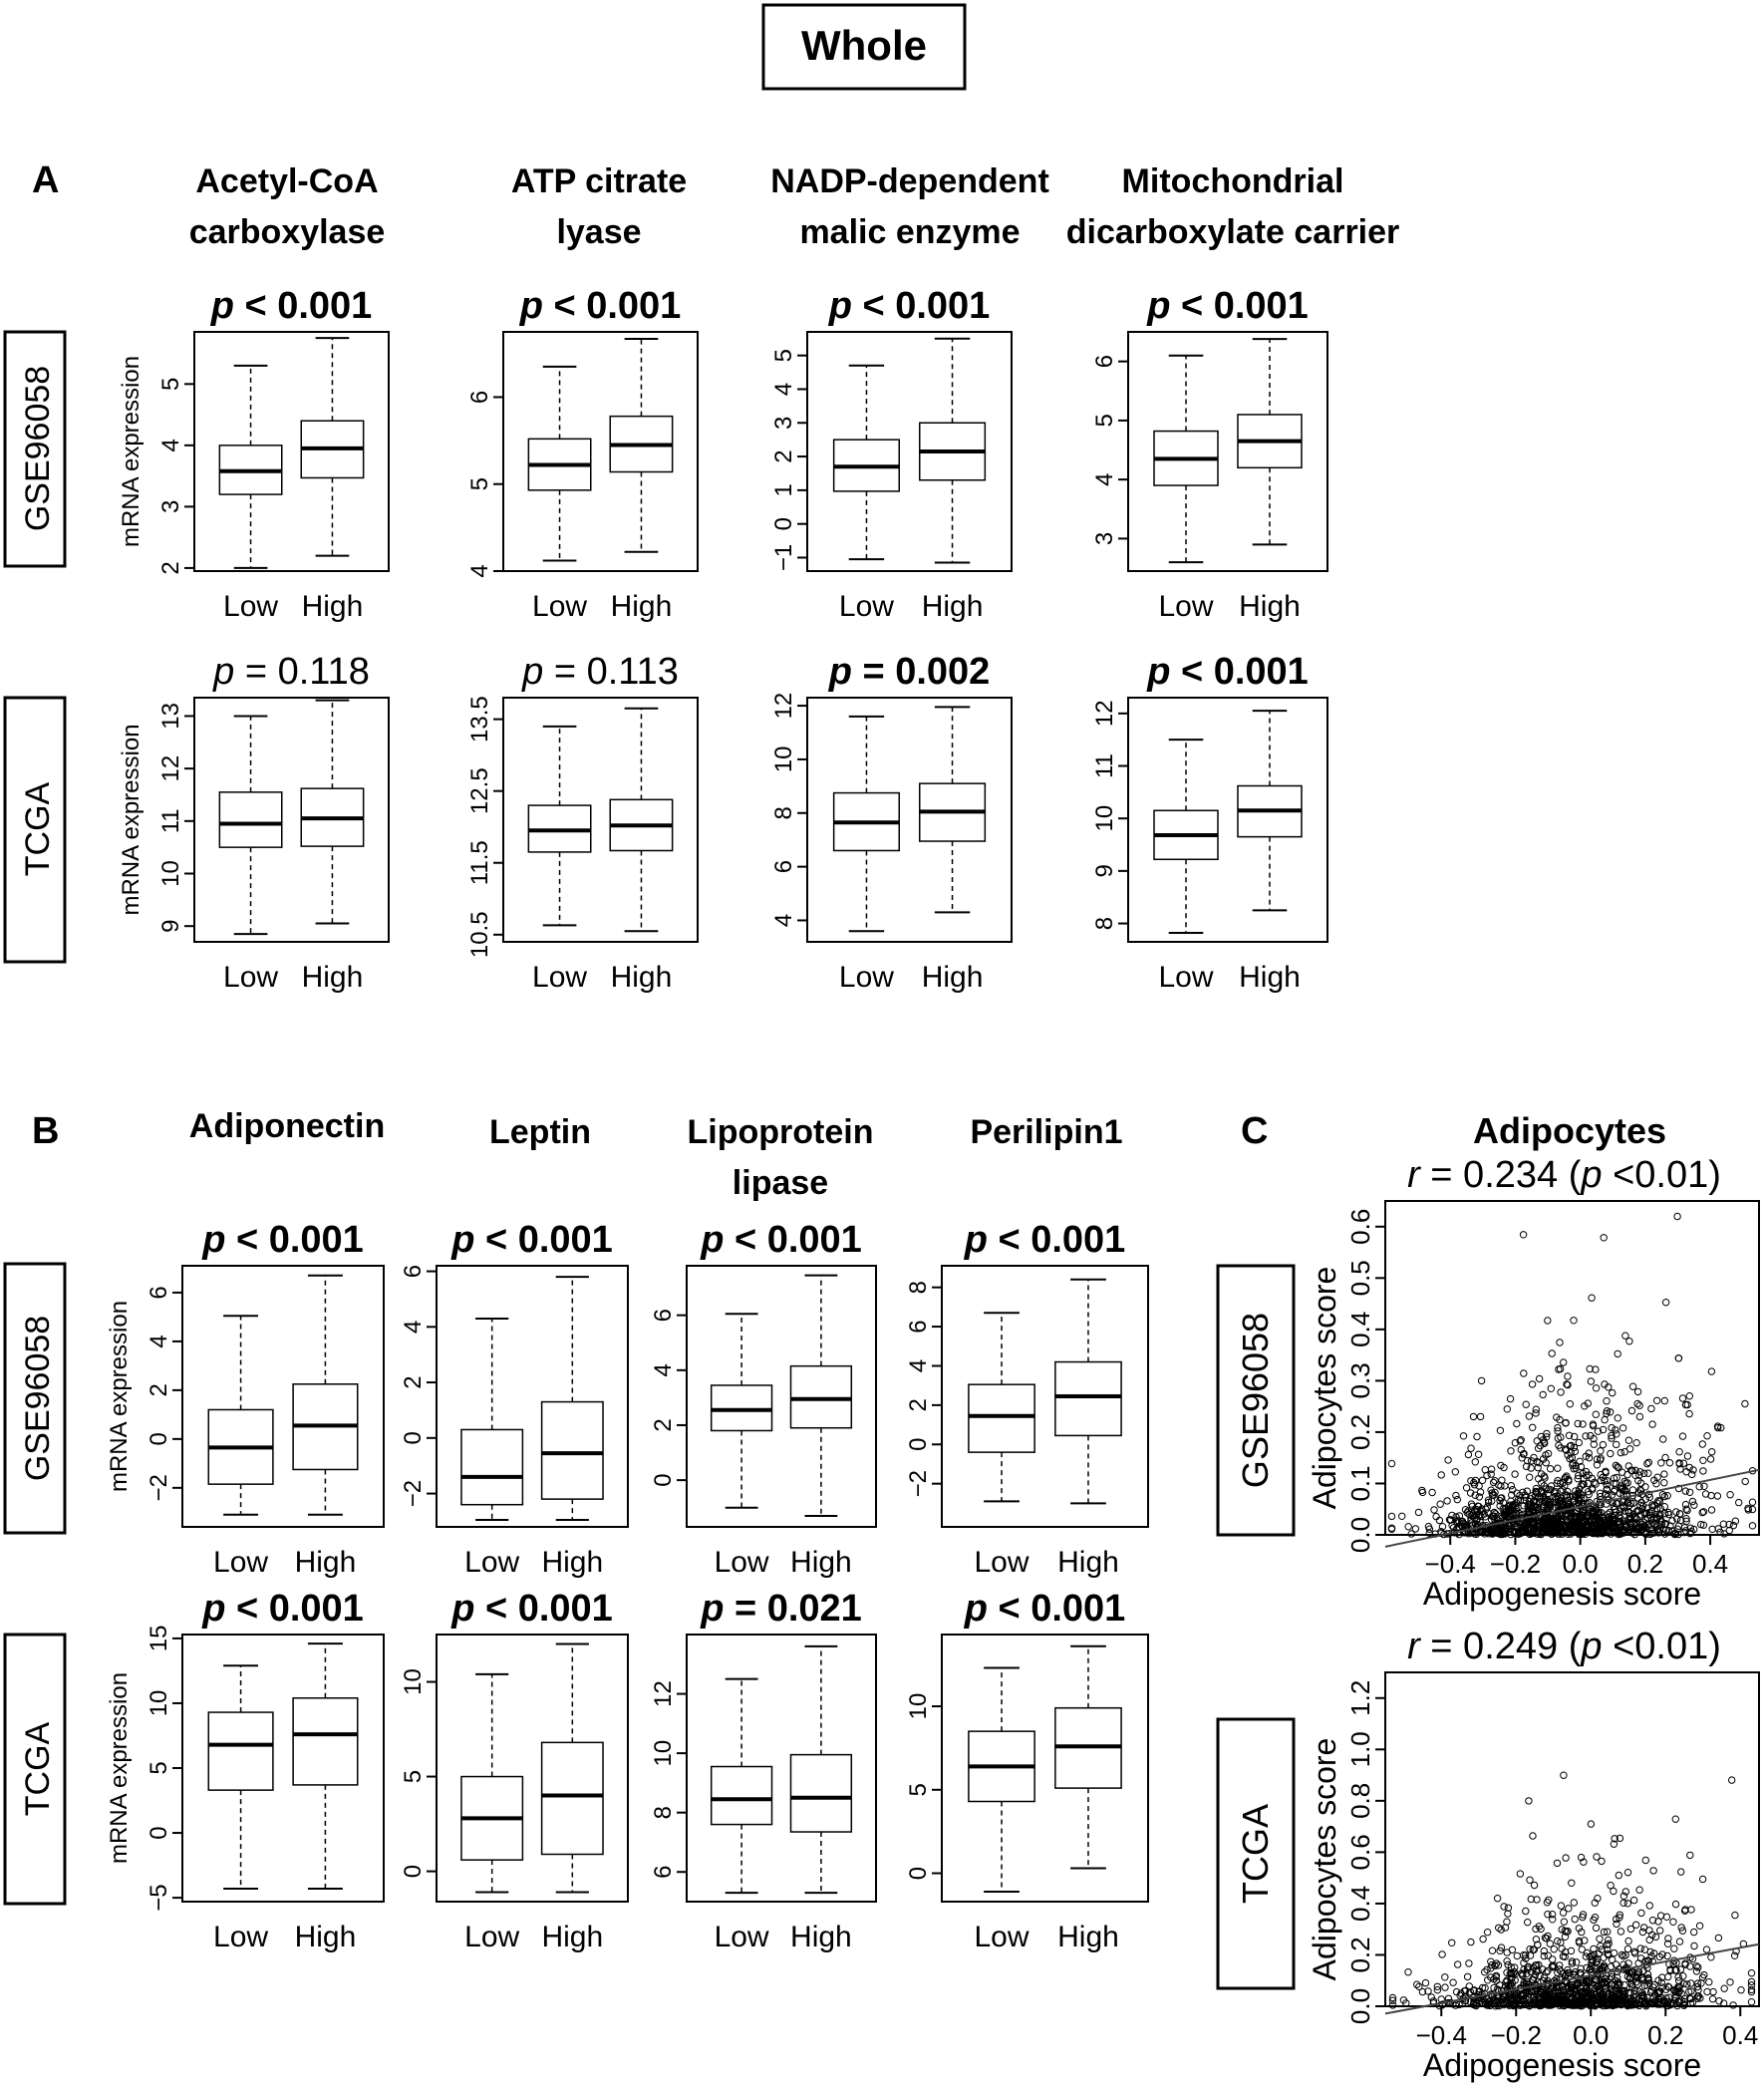  I want to click on boxplot-a-tcga-atp-citrate-lyase: p = 0.113 10.5 11.5 12.5 13.5 Low High, so click(582, 822).